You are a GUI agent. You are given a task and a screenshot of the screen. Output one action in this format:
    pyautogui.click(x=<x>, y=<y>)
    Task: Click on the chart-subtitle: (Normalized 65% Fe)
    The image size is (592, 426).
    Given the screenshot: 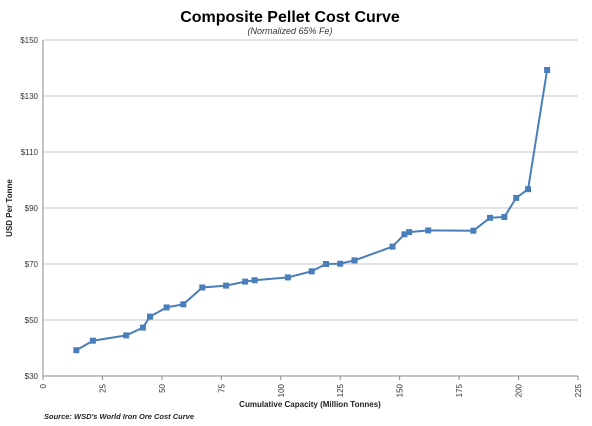 What is the action you would take?
    pyautogui.click(x=289, y=31)
    